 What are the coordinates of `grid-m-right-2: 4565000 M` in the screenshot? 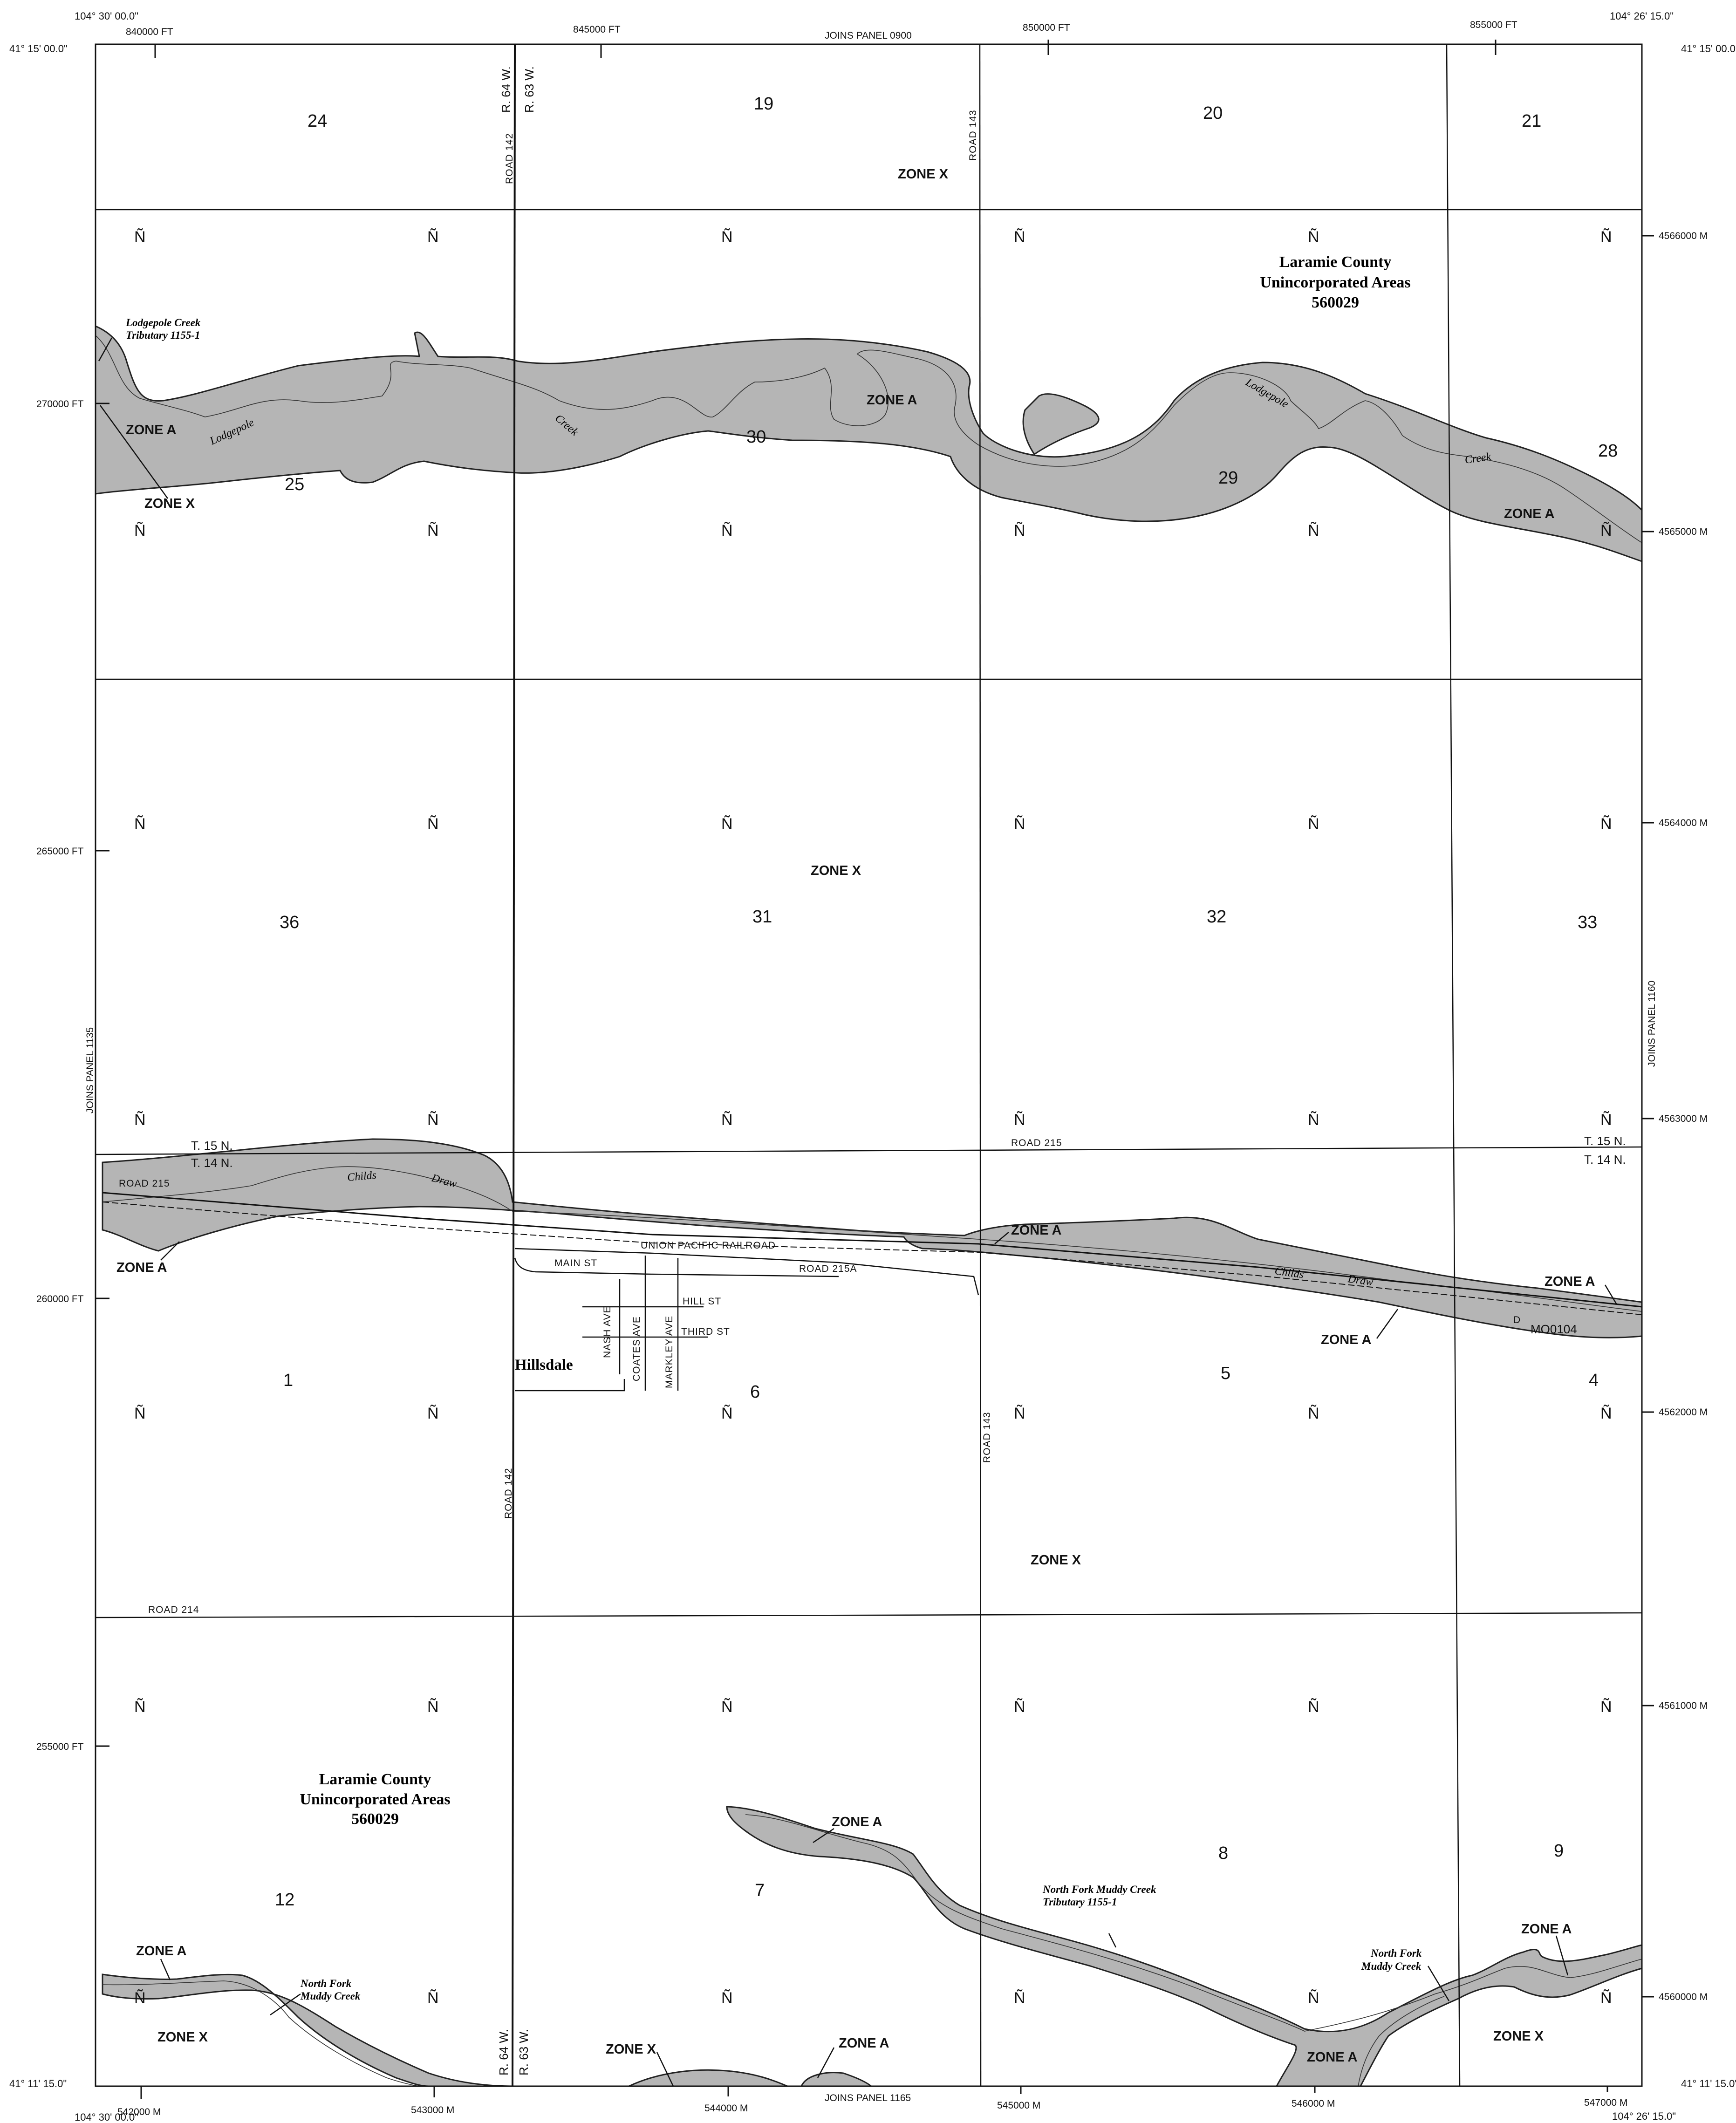 It's located at (1683, 531).